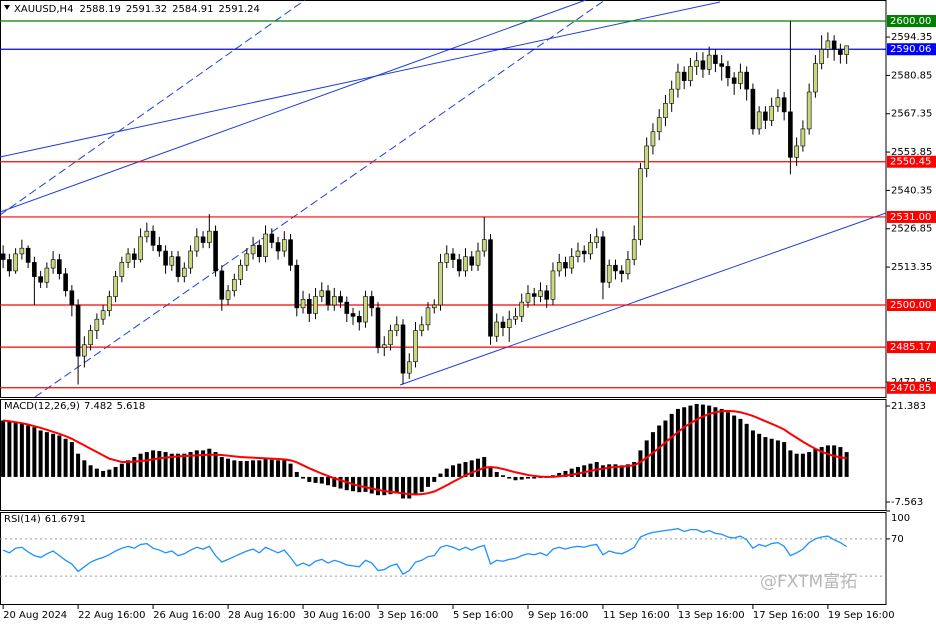 The width and height of the screenshot is (936, 624). Describe the element at coordinates (808, 582) in the screenshot. I see `watermark: @FXTM富拓` at that location.